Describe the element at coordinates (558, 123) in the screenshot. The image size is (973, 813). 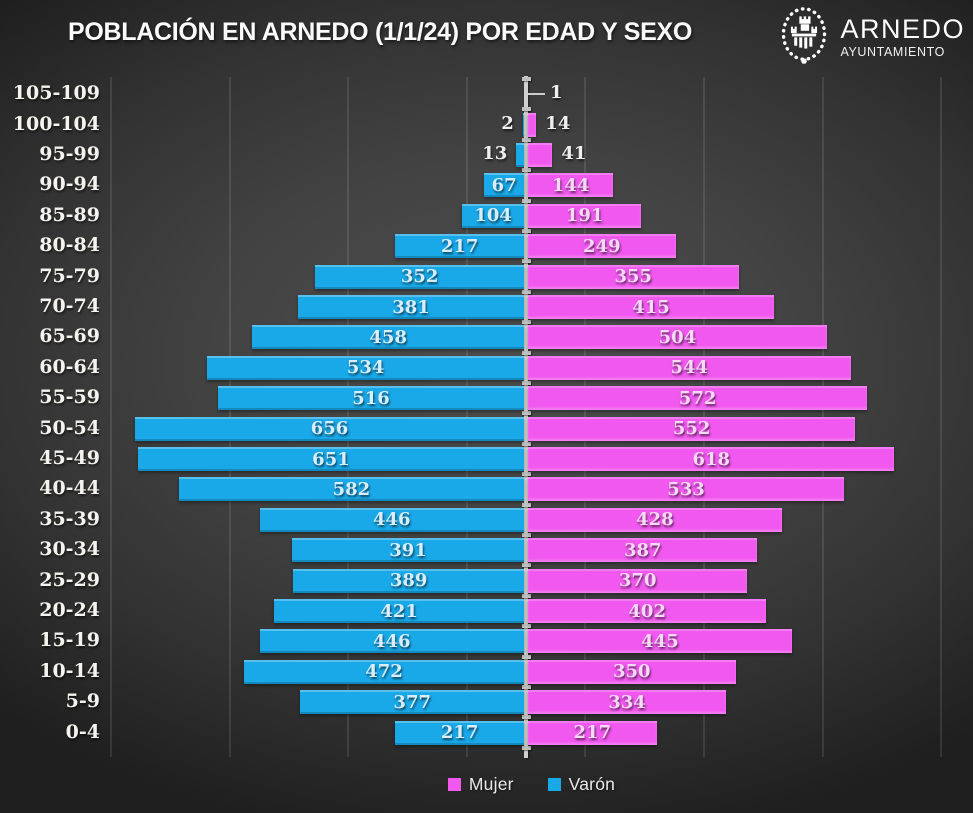
I see `mujer-value-label: 14` at that location.